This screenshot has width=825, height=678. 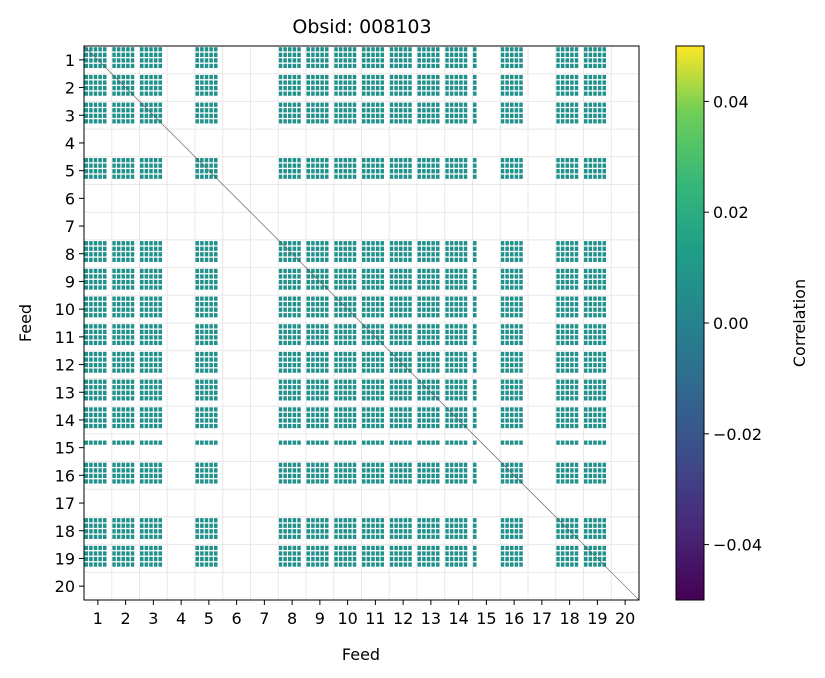 What do you see at coordinates (65, 420) in the screenshot?
I see `y-tick-label: 14` at bounding box center [65, 420].